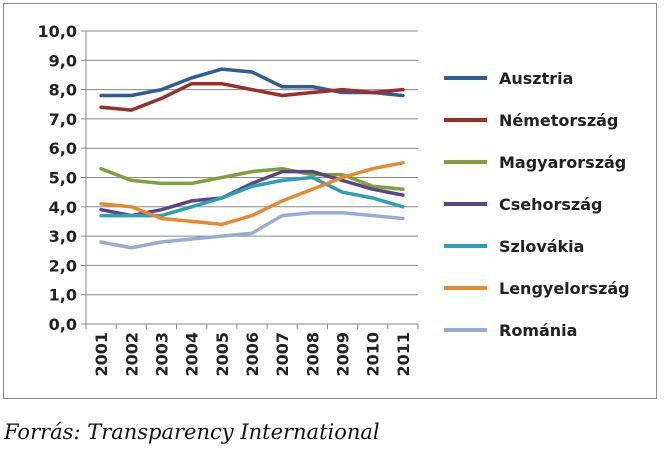  What do you see at coordinates (63, 295) in the screenshot?
I see `y-tick-label: 1,0` at bounding box center [63, 295].